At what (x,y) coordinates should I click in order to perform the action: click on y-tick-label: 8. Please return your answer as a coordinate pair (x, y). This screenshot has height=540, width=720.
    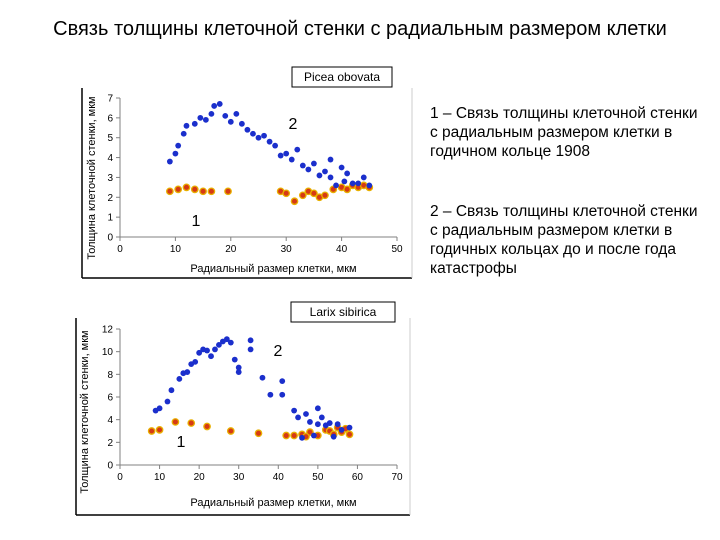
    Looking at the image, I should click on (110, 375).